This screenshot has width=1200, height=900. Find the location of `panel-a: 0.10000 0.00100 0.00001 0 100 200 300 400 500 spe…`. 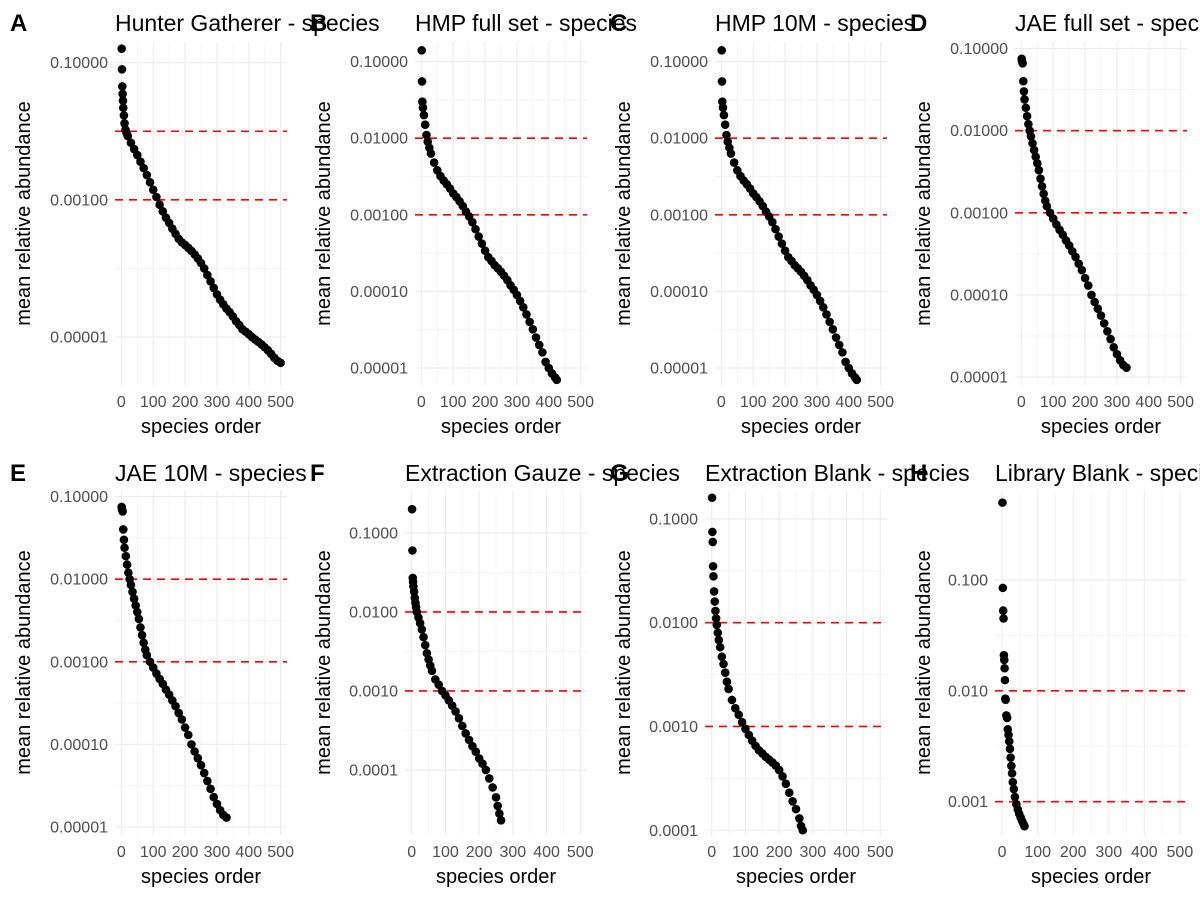

panel-a: 0.10000 0.00100 0.00001 0 100 200 300 400 500 spe… is located at coordinates (195, 224).